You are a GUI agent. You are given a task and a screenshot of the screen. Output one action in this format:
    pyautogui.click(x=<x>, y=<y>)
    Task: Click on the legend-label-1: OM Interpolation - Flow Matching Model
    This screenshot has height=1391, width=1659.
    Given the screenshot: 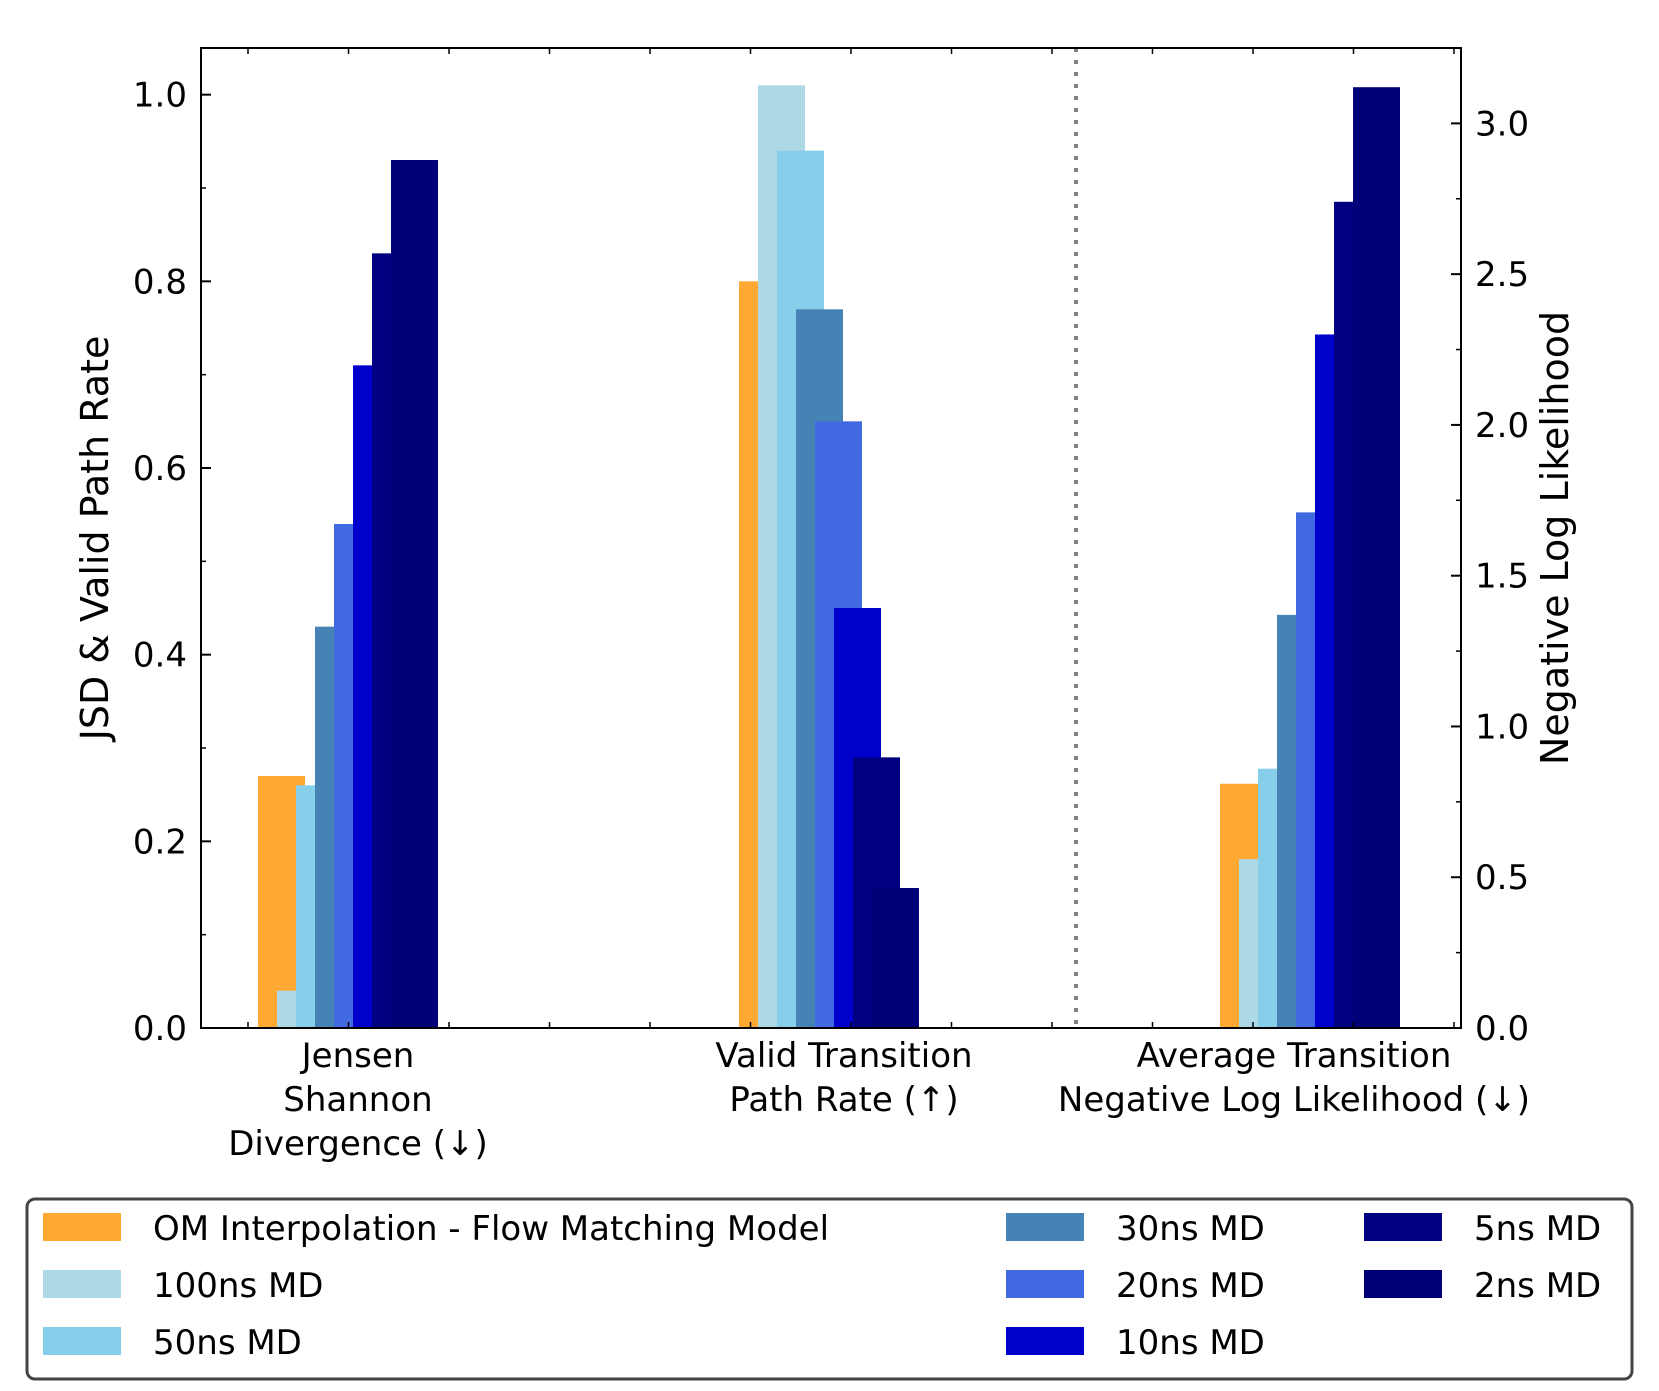 What is the action you would take?
    pyautogui.click(x=491, y=1229)
    